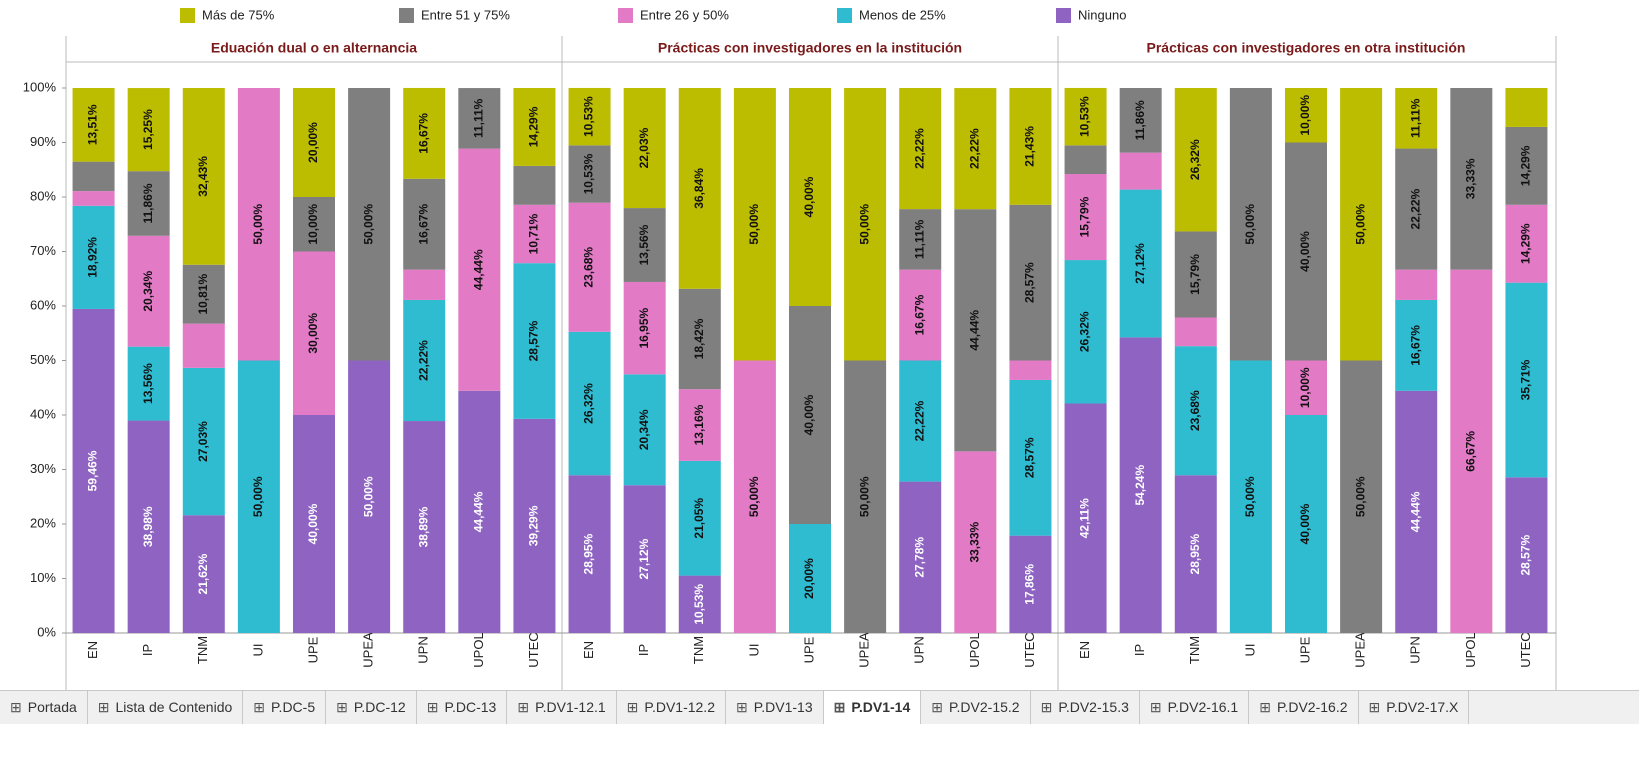  I want to click on sheet-tab: P.DC-12, so click(371, 707).